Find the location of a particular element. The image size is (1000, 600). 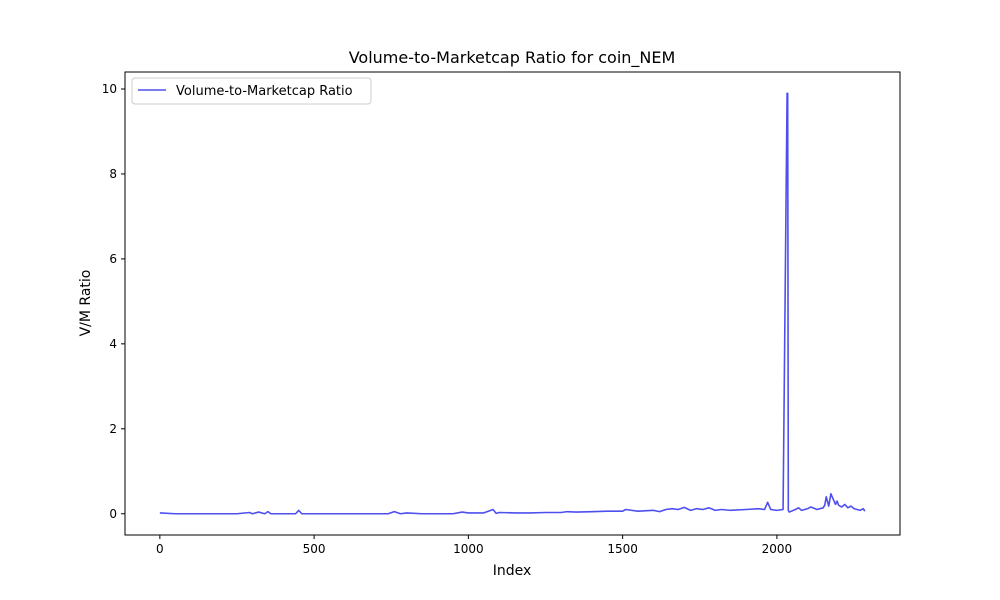

x-tick-label: 1500 is located at coordinates (622, 549).